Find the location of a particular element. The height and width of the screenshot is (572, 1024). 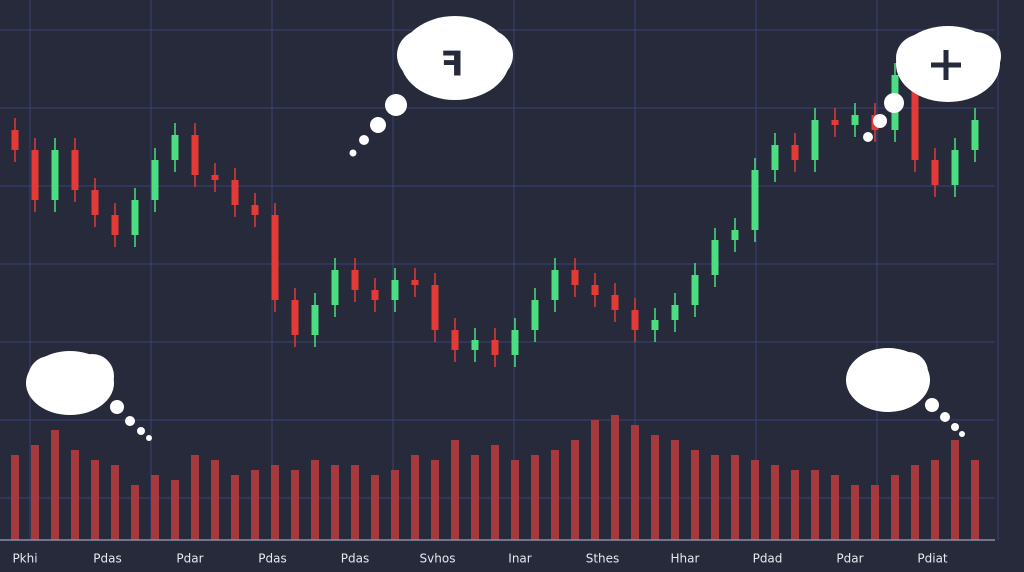

x-tick-label: Svhos is located at coordinates (438, 559).